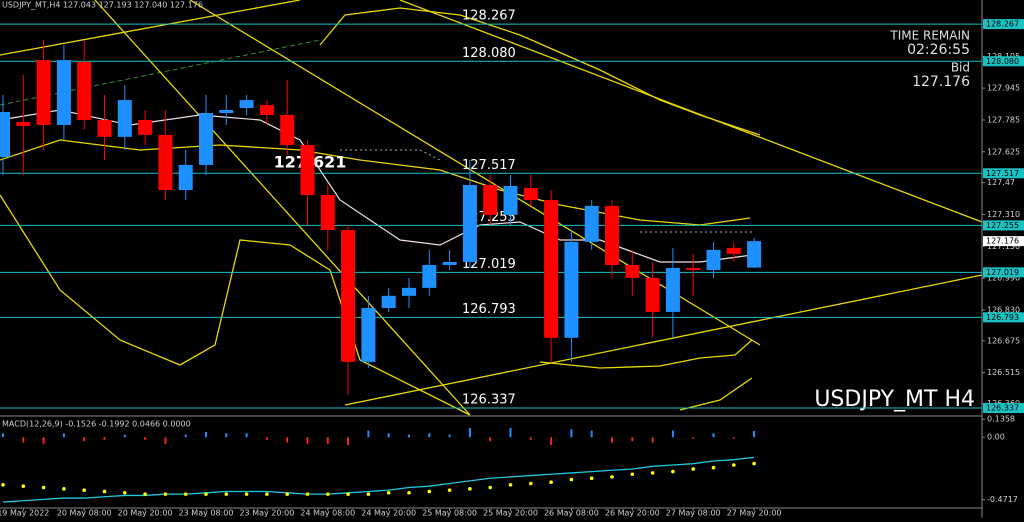  Describe the element at coordinates (24, 513) in the screenshot. I see `x-tick-label: 19 May 2022` at that location.